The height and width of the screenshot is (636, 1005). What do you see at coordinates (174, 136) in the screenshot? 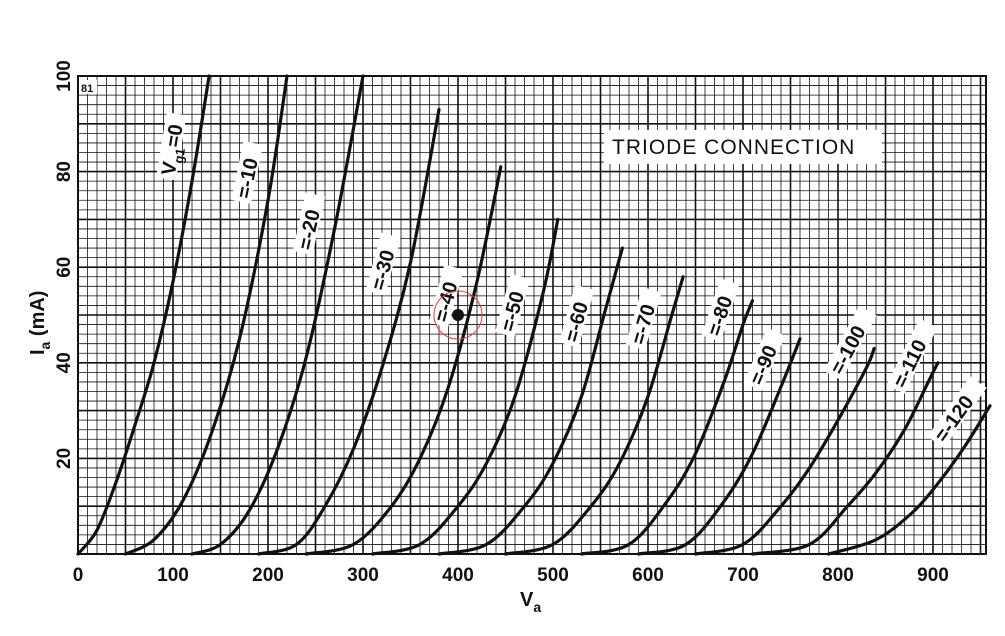
I see `curve-label-value: =0` at bounding box center [174, 136].